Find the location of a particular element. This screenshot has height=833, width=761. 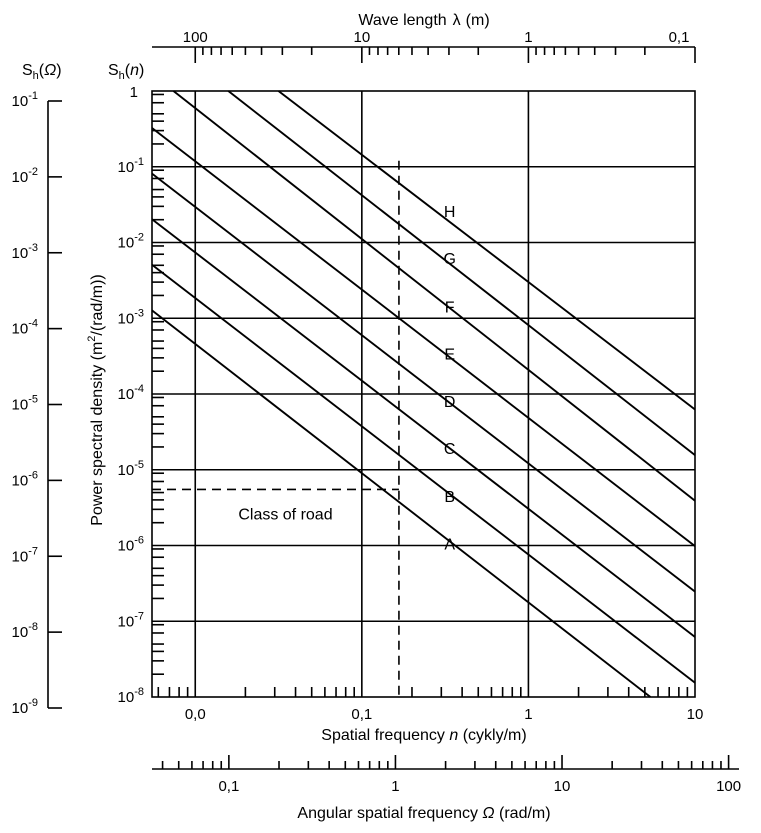

class-label-e: E is located at coordinates (449, 355).